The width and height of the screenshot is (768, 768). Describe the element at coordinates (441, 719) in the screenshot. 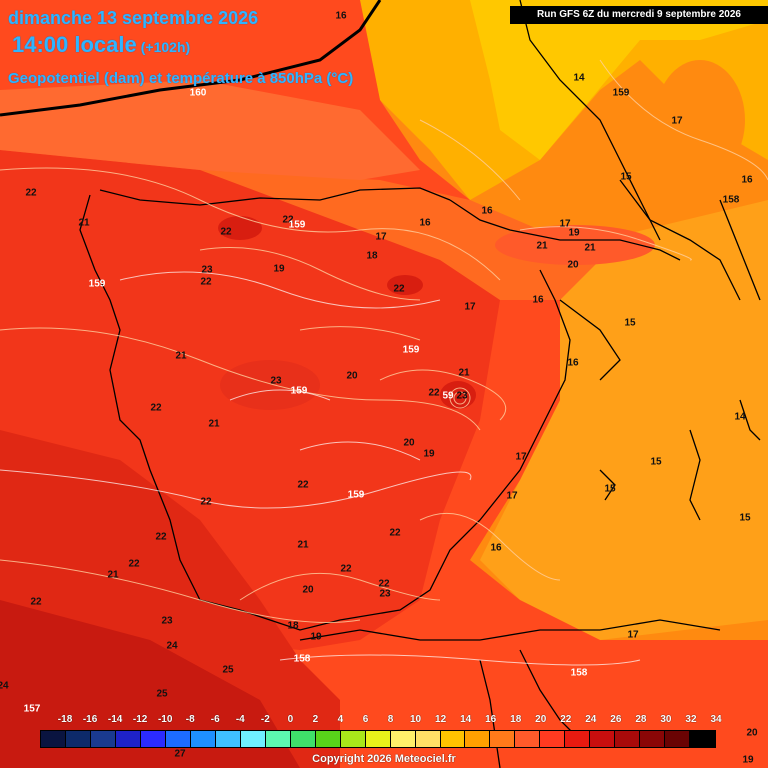

I see `scale-label: 12` at that location.